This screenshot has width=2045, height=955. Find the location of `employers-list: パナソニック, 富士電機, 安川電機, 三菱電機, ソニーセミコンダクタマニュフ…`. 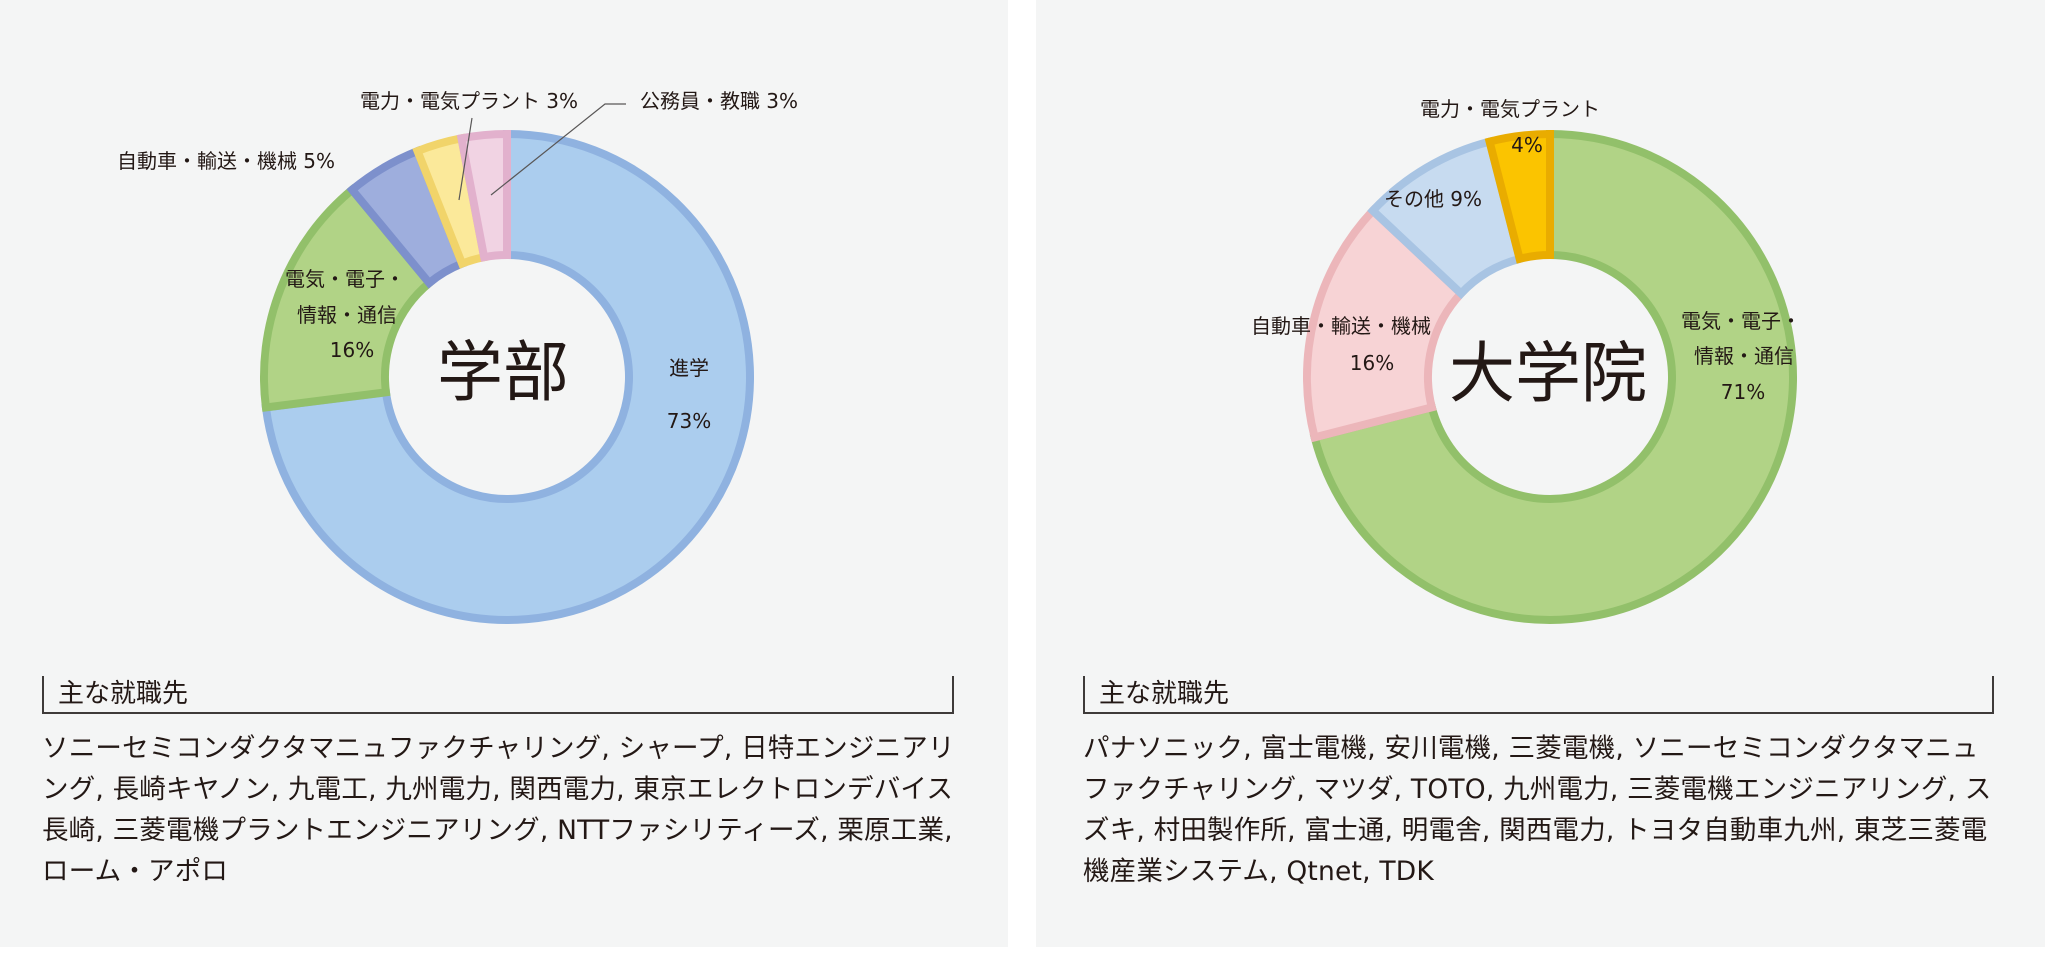

employers-list: パナソニック, 富士電機, 安川電機, 三菱電機, ソニーセミコンダクタマニュフ… is located at coordinates (1537, 810).